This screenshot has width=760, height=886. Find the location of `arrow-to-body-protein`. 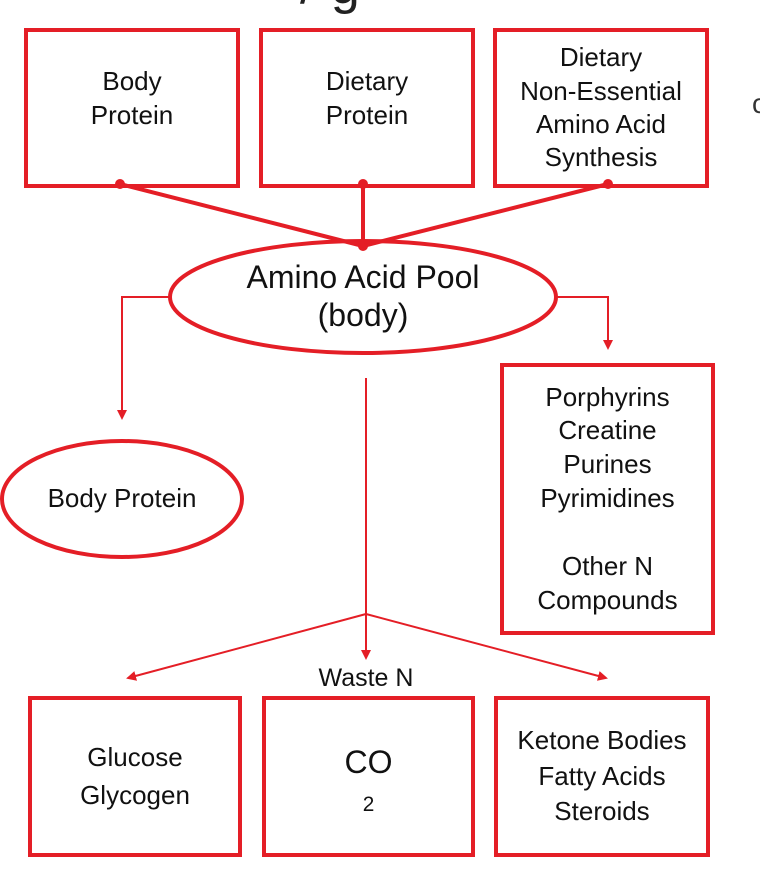

arrow-to-body-protein is located at coordinates (143, 358).